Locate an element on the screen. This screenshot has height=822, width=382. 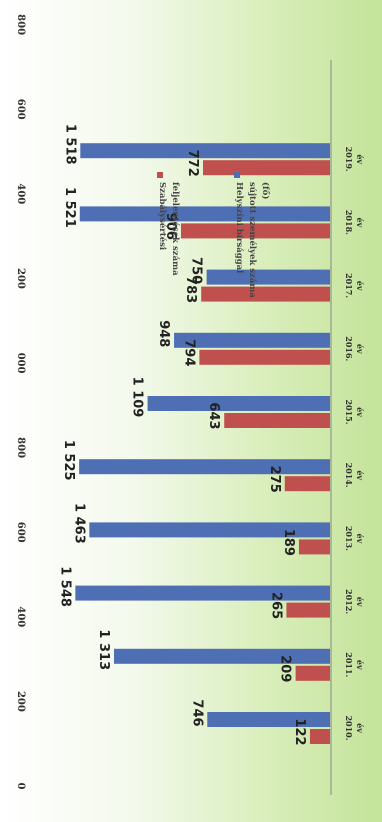
data-label: 189 is located at coordinates (288, 542).